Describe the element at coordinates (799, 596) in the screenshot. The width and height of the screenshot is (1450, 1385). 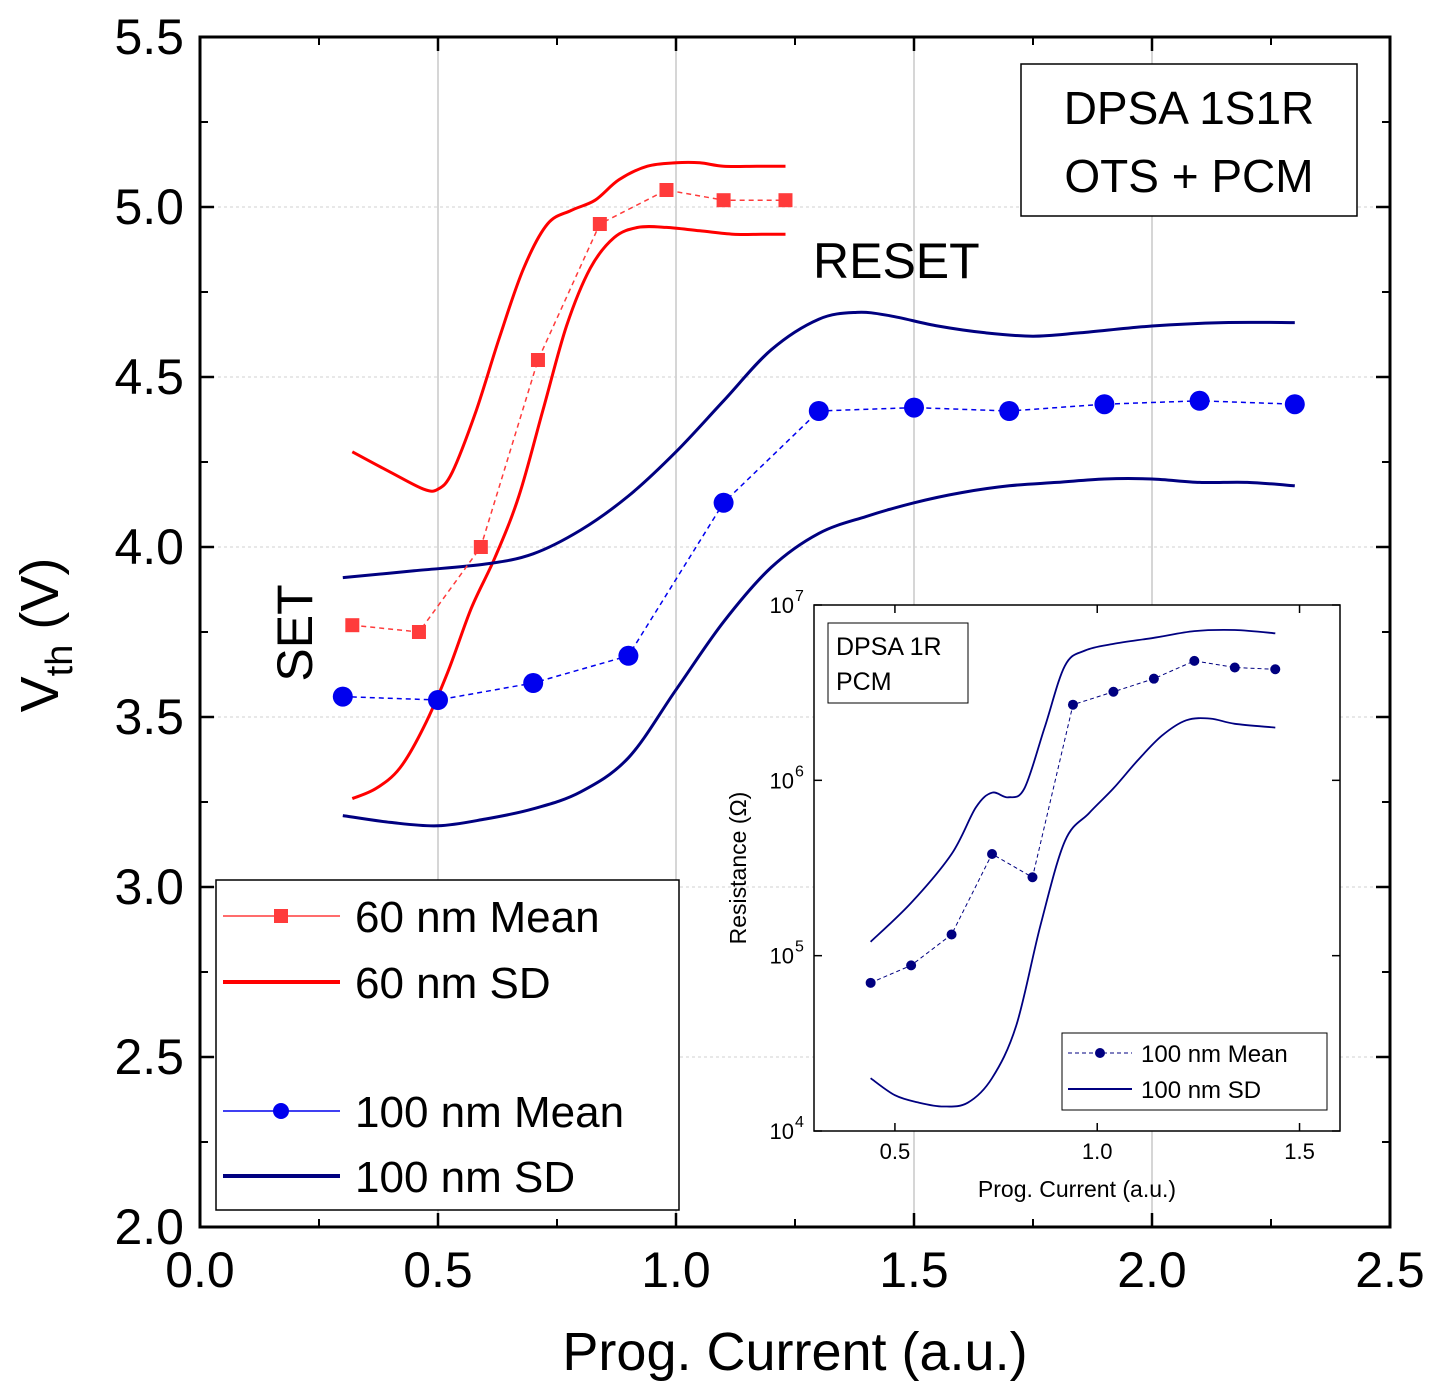
I see `inset-y-tick-exponent: 7` at that location.